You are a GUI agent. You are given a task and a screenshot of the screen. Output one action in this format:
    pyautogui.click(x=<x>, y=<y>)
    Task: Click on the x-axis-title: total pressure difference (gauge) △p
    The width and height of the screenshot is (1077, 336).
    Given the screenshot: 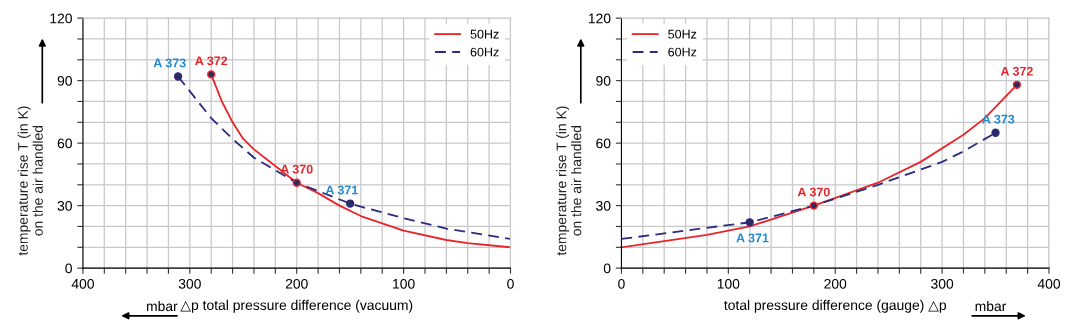 What is the action you would take?
    pyautogui.click(x=835, y=306)
    